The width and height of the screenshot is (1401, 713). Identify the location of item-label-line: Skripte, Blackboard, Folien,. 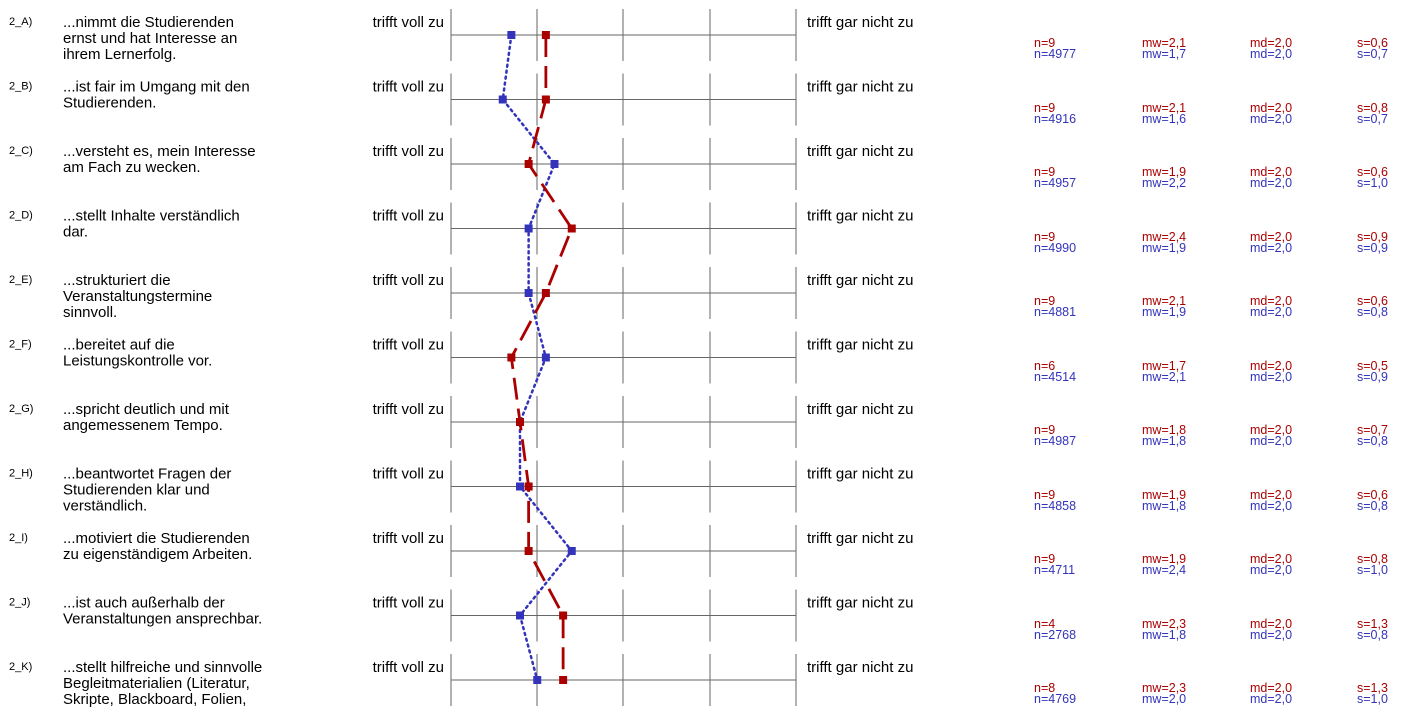
(154, 699).